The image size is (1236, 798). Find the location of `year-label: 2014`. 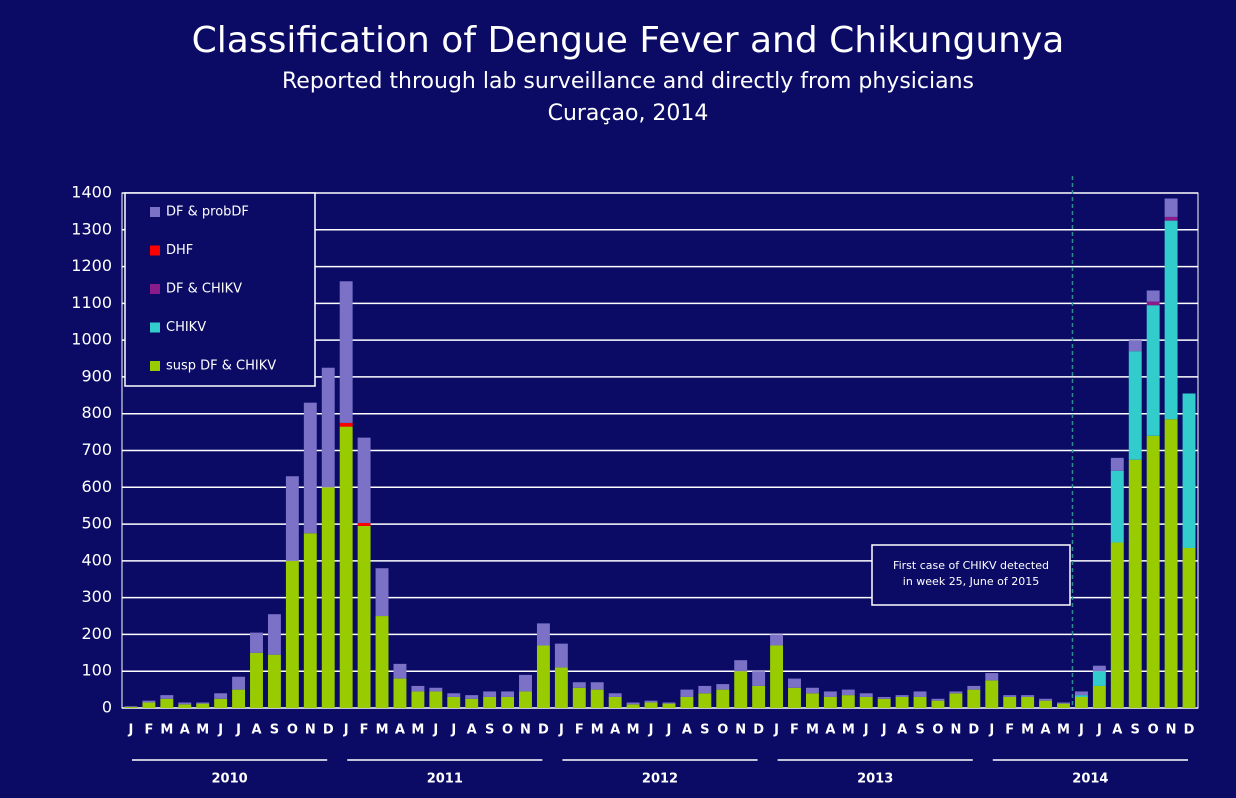

year-label: 2014 is located at coordinates (1090, 779).